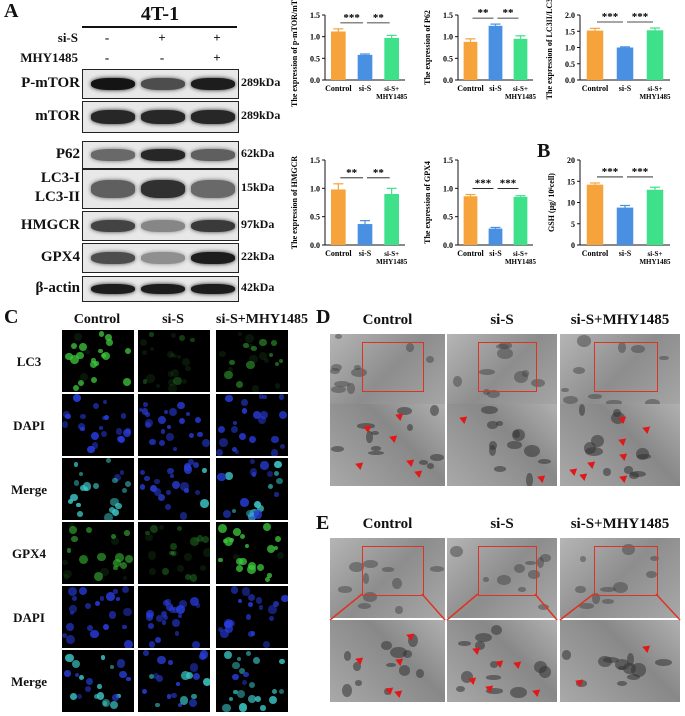 The width and height of the screenshot is (685, 716). What do you see at coordinates (573, 224) in the screenshot?
I see `y-tick-label: 5` at bounding box center [573, 224].